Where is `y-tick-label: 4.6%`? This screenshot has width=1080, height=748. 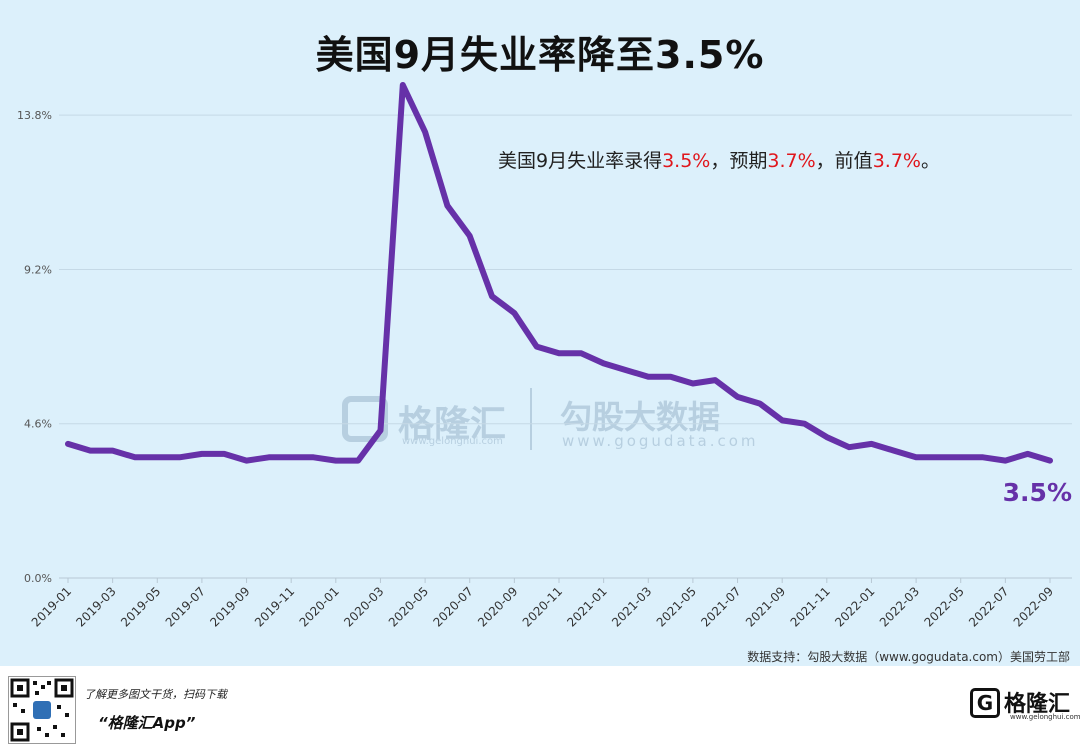 y-tick-label: 4.6% is located at coordinates (38, 424).